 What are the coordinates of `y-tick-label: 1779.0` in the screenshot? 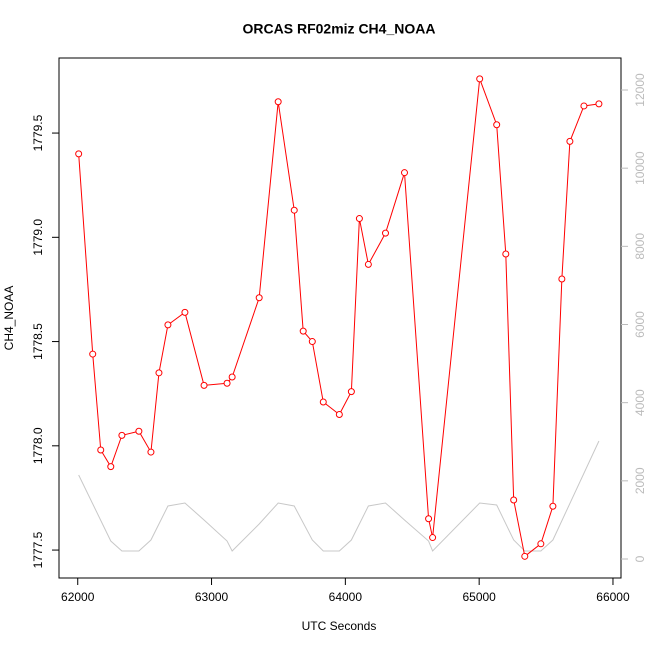 It's located at (38, 237).